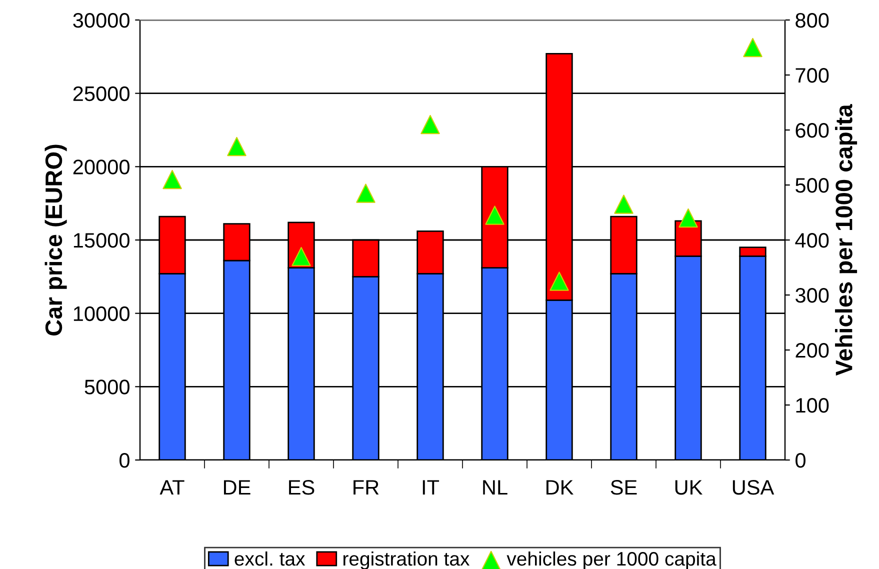 The height and width of the screenshot is (569, 879). What do you see at coordinates (812, 240) in the screenshot?
I see `y2-tick-label: 400` at bounding box center [812, 240].